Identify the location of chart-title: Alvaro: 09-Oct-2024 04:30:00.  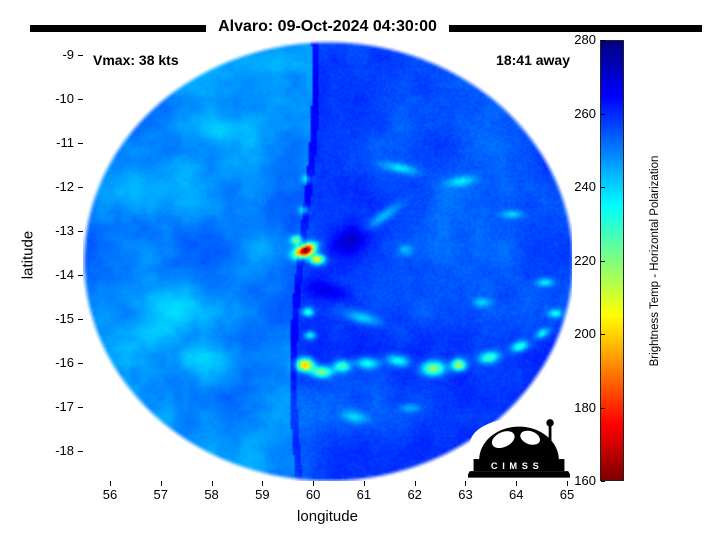
(327, 27).